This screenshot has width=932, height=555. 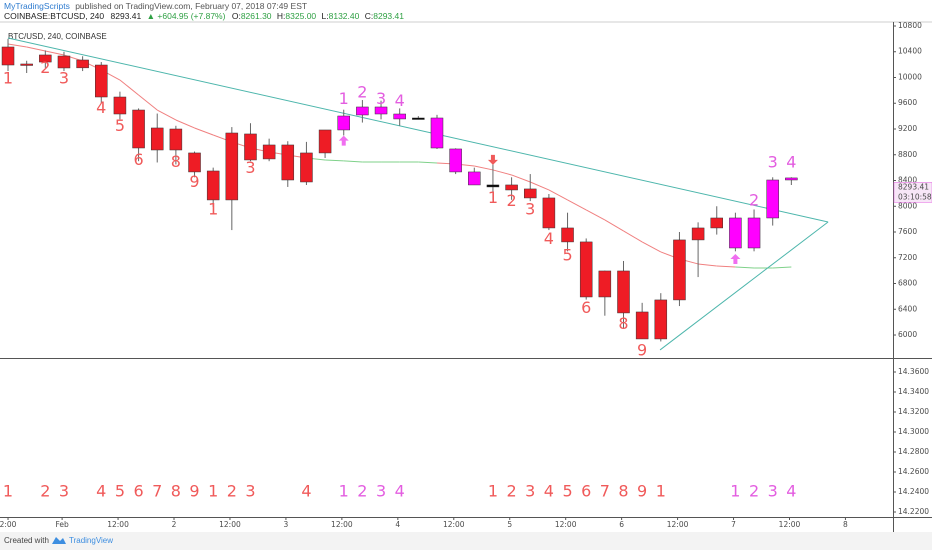 I want to click on y2-tick-label: 14.2200, so click(x=913, y=511).